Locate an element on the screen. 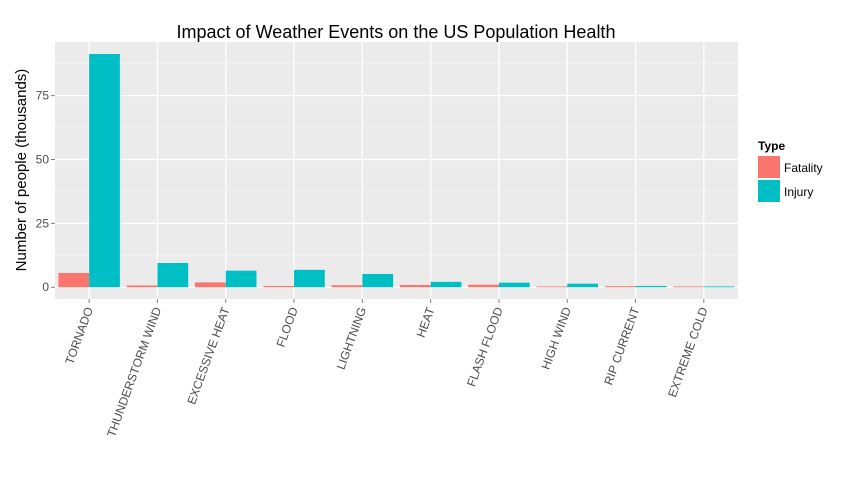 The image size is (864, 480). y-tick-label: 50 is located at coordinates (43, 160).